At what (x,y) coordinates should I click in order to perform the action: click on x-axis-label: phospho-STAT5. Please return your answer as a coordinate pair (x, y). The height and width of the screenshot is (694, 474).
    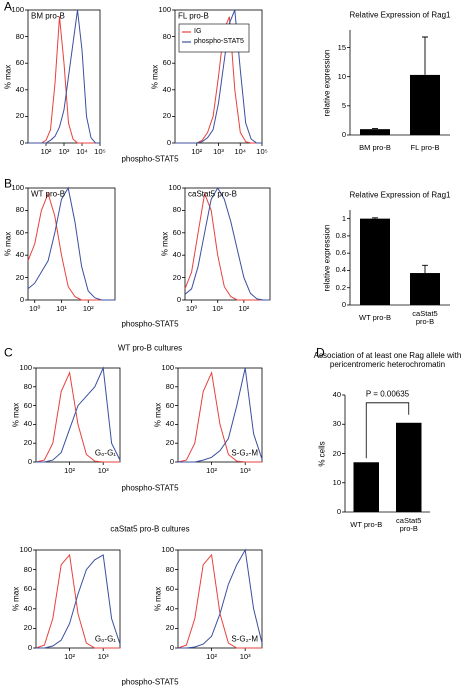
    Looking at the image, I should click on (150, 159).